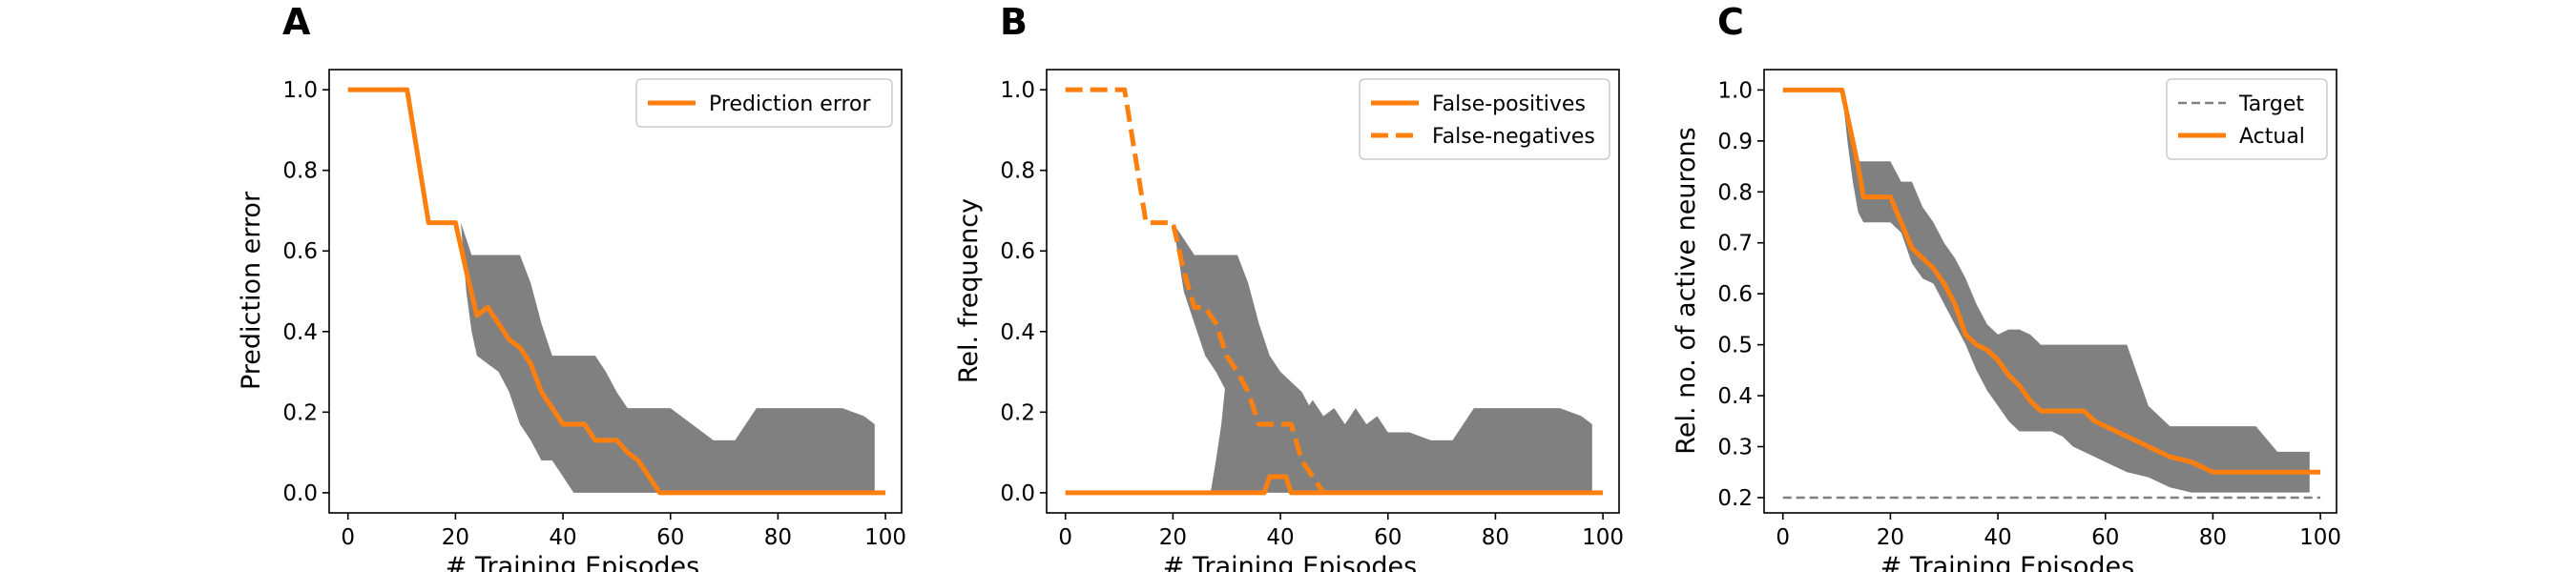 Image resolution: width=2576 pixels, height=572 pixels. Describe the element at coordinates (790, 104) in the screenshot. I see `legend-label-prediction-error: Prediction error` at that location.